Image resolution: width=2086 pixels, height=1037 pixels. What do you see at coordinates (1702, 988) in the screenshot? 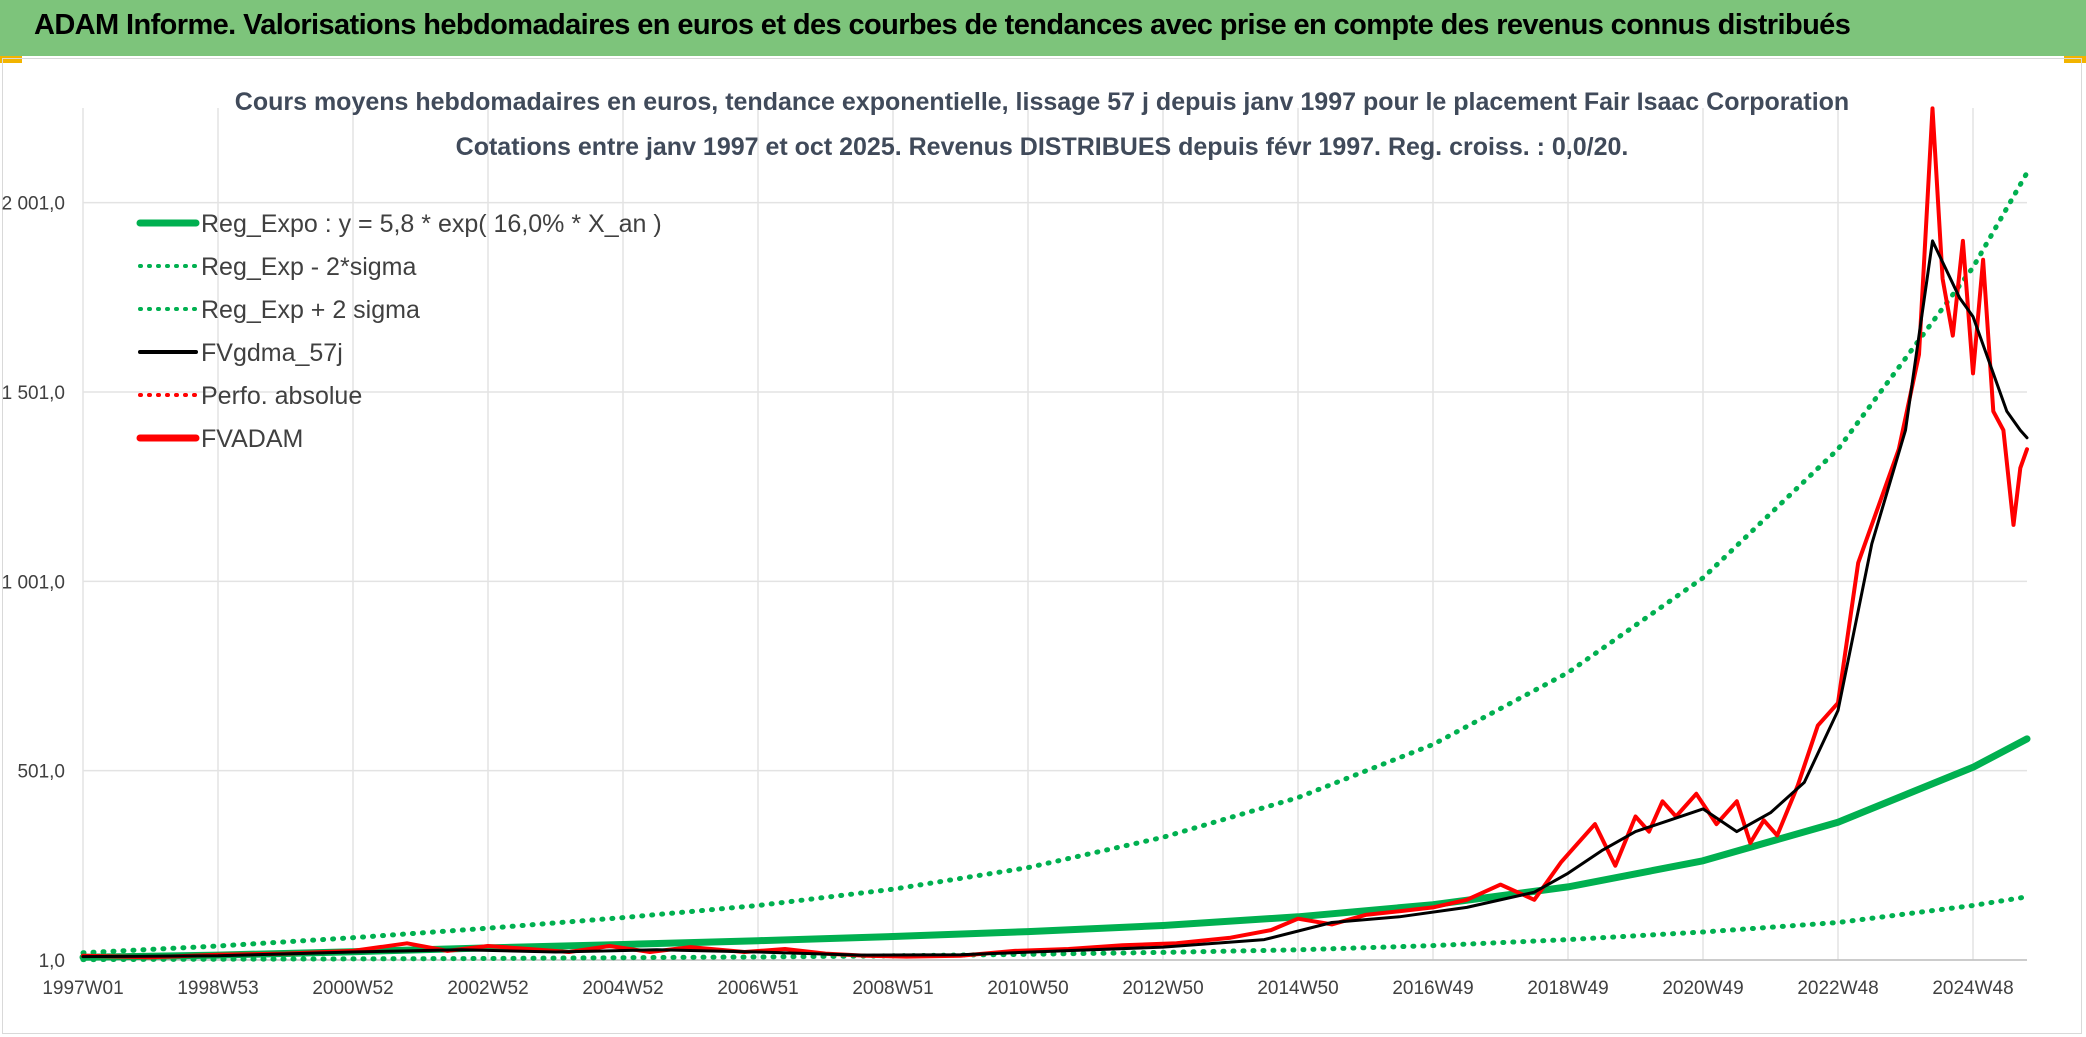
I see `x-tick-label: 2020W49` at bounding box center [1702, 988].